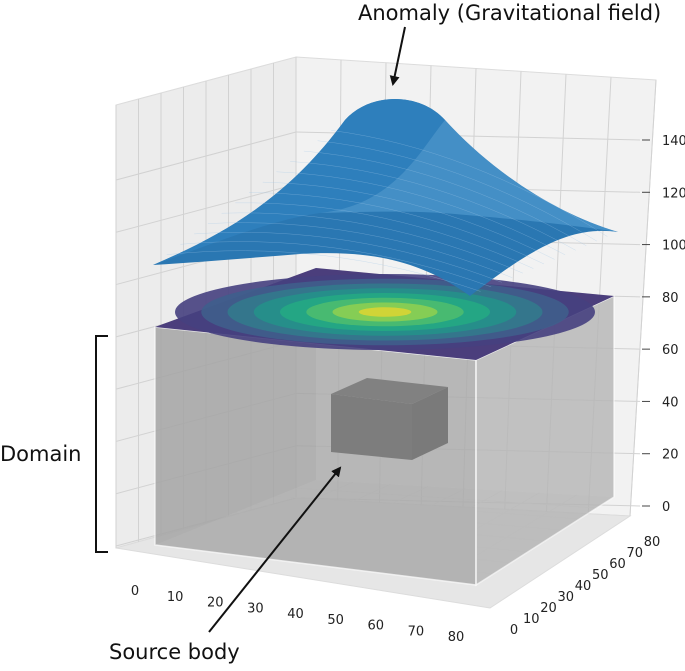 The image size is (685, 671). What do you see at coordinates (375, 626) in the screenshot?
I see `x-tick-label: 60` at bounding box center [375, 626].